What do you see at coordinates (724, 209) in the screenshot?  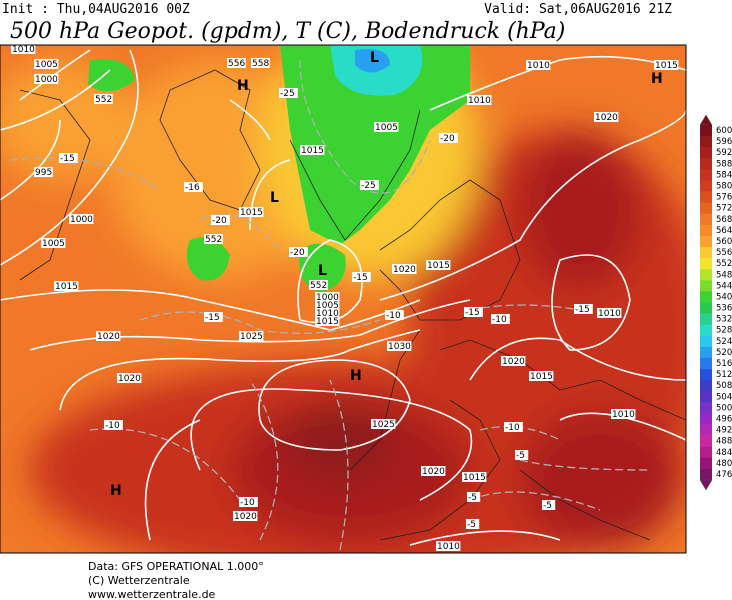 I see `colorbar-label: 572` at bounding box center [724, 209].